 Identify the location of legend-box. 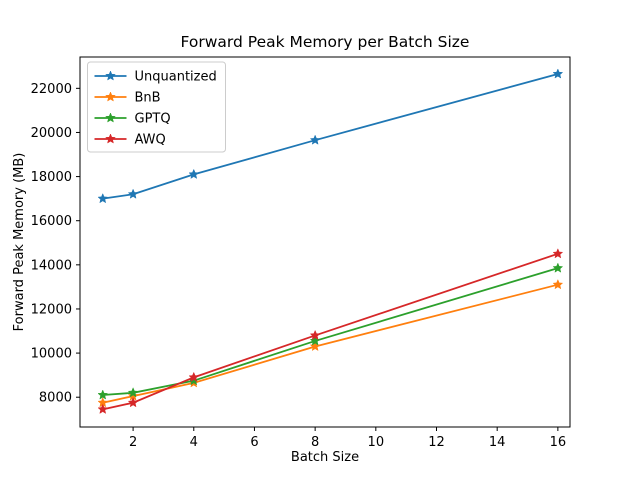
(156, 107).